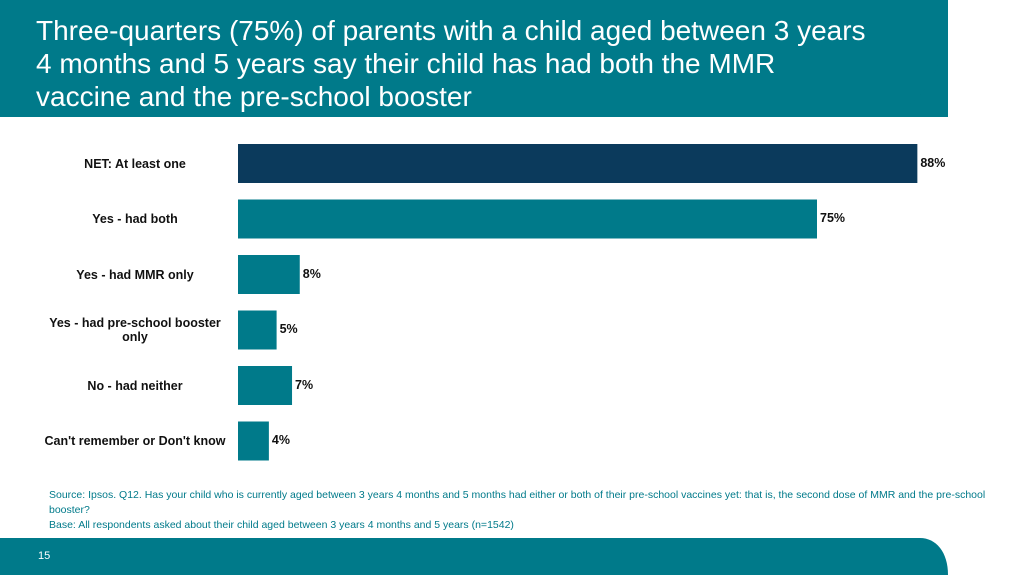 This screenshot has width=1024, height=575. What do you see at coordinates (280, 440) in the screenshot?
I see `value-label-5: 4%` at bounding box center [280, 440].